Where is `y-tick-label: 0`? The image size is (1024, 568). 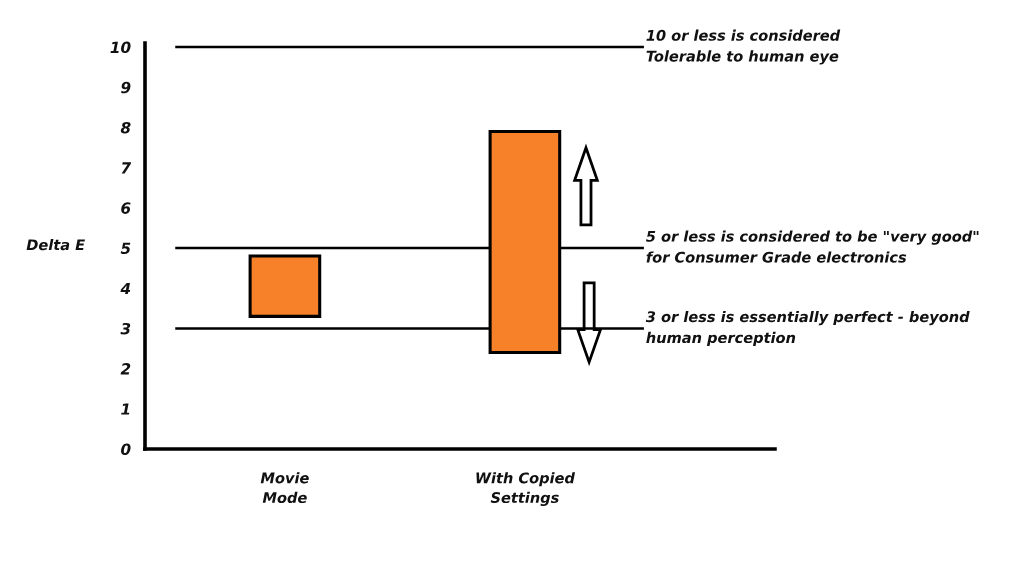
y-tick-label: 0 is located at coordinates (126, 449).